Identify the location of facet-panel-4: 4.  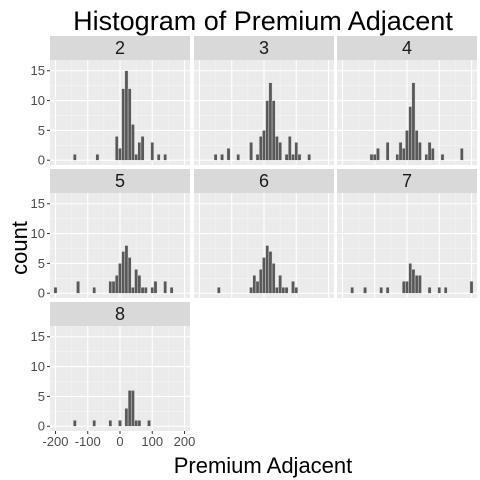
(407, 100).